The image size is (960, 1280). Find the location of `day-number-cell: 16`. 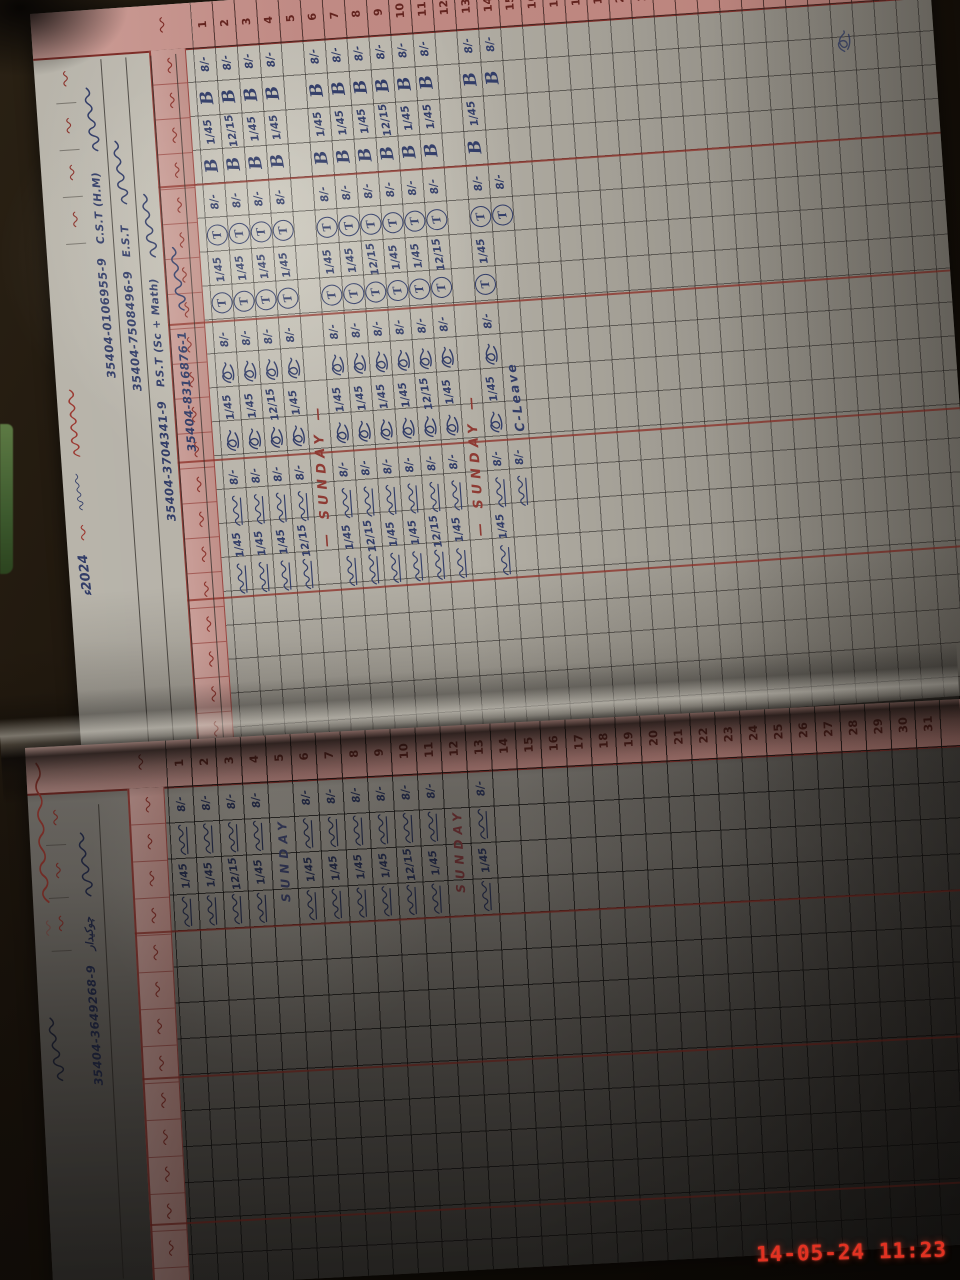

day-number-cell: 16 is located at coordinates (531, 12).